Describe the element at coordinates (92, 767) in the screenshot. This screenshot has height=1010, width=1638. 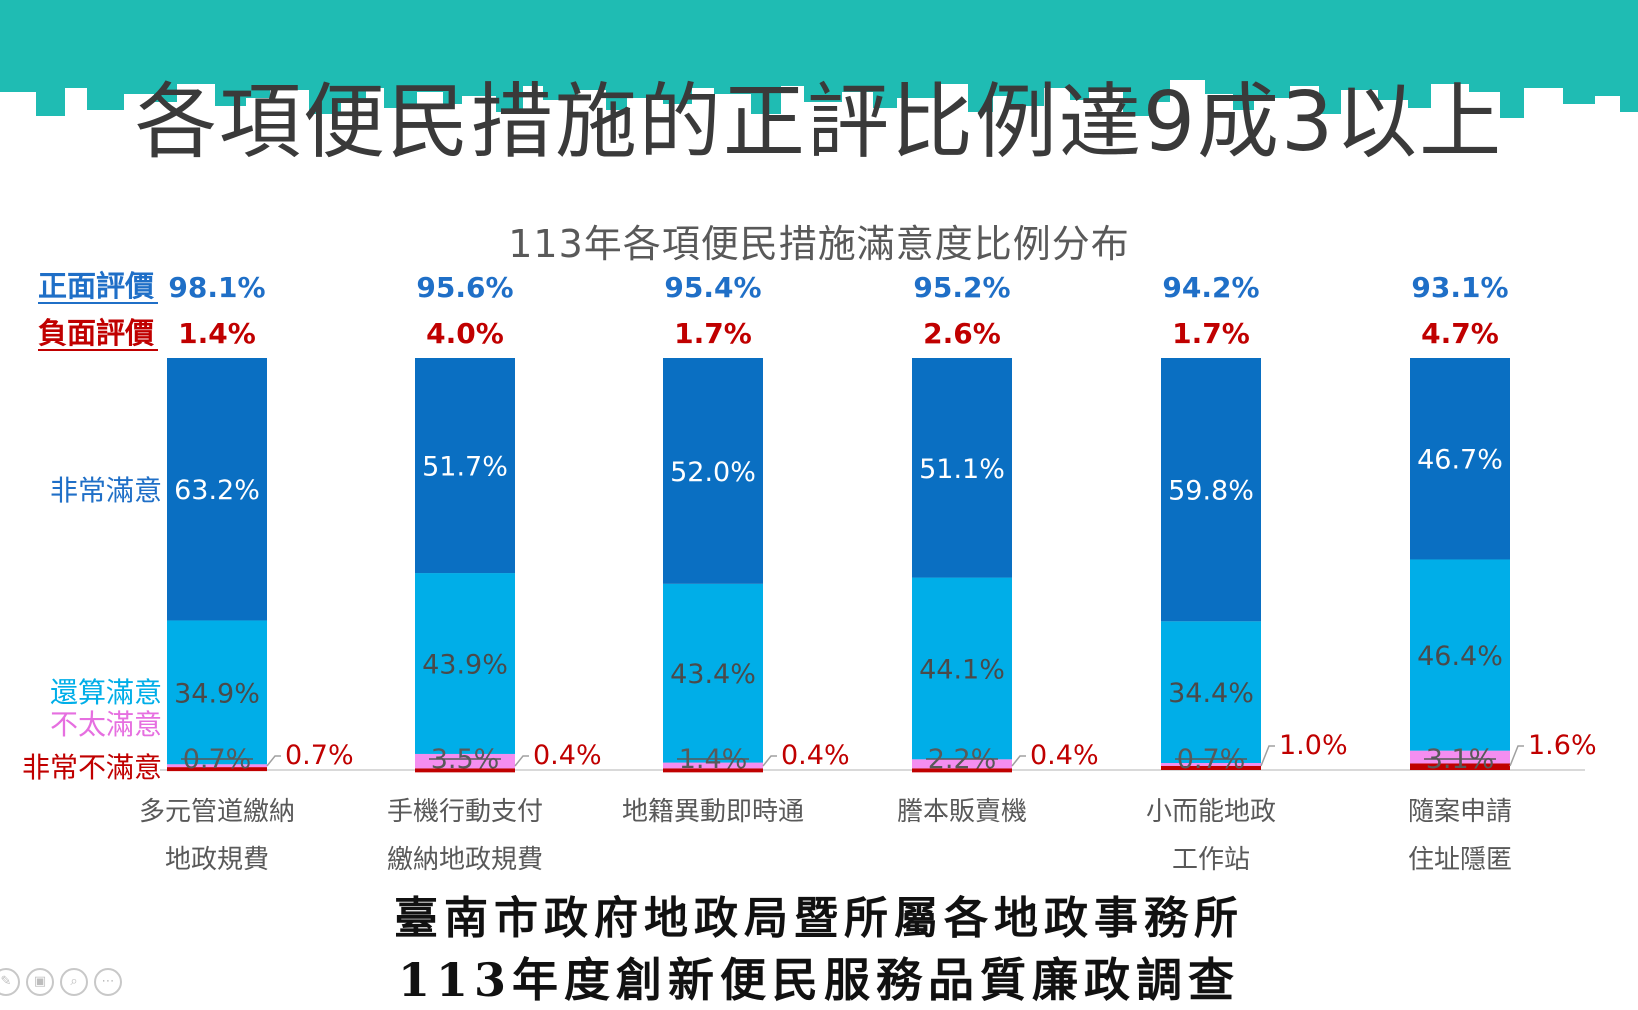
I see `legend-very_dissatisfied: 非常不滿意` at that location.